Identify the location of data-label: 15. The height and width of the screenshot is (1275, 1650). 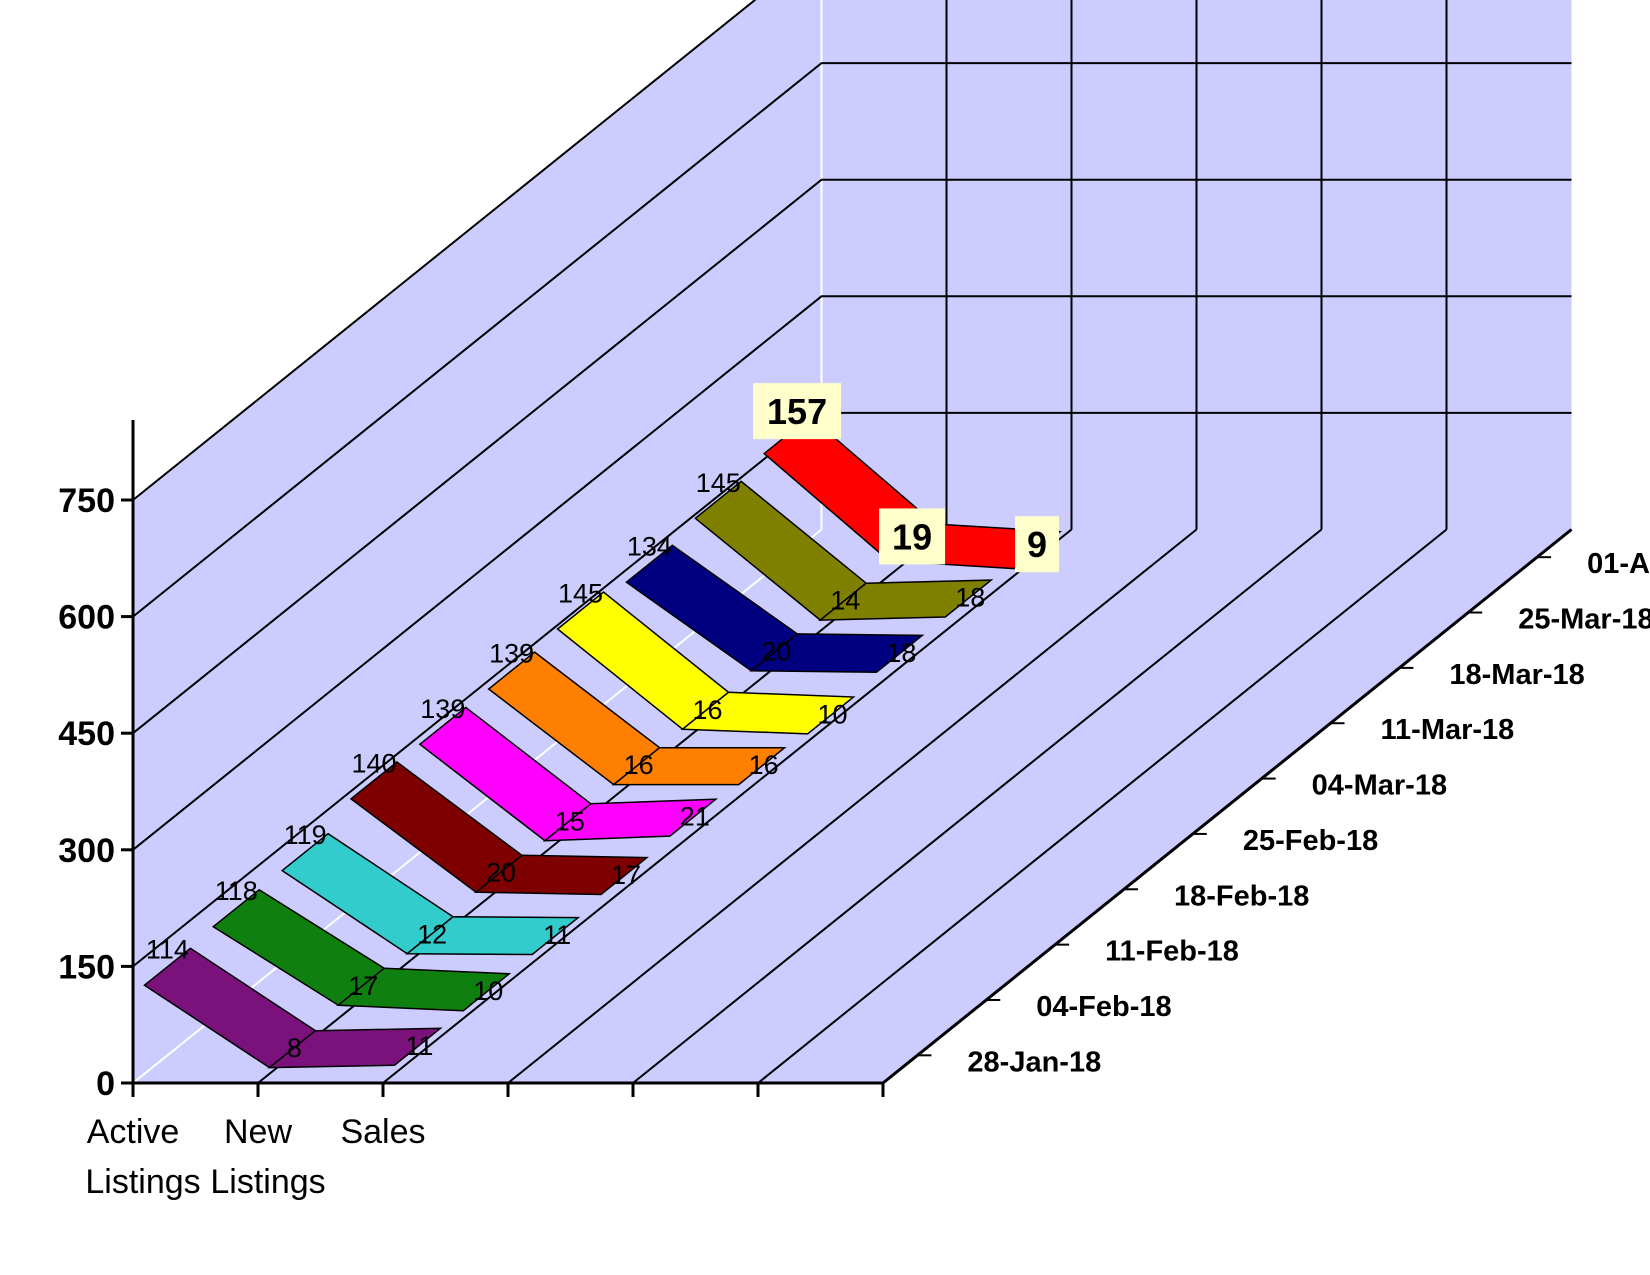
(570, 821).